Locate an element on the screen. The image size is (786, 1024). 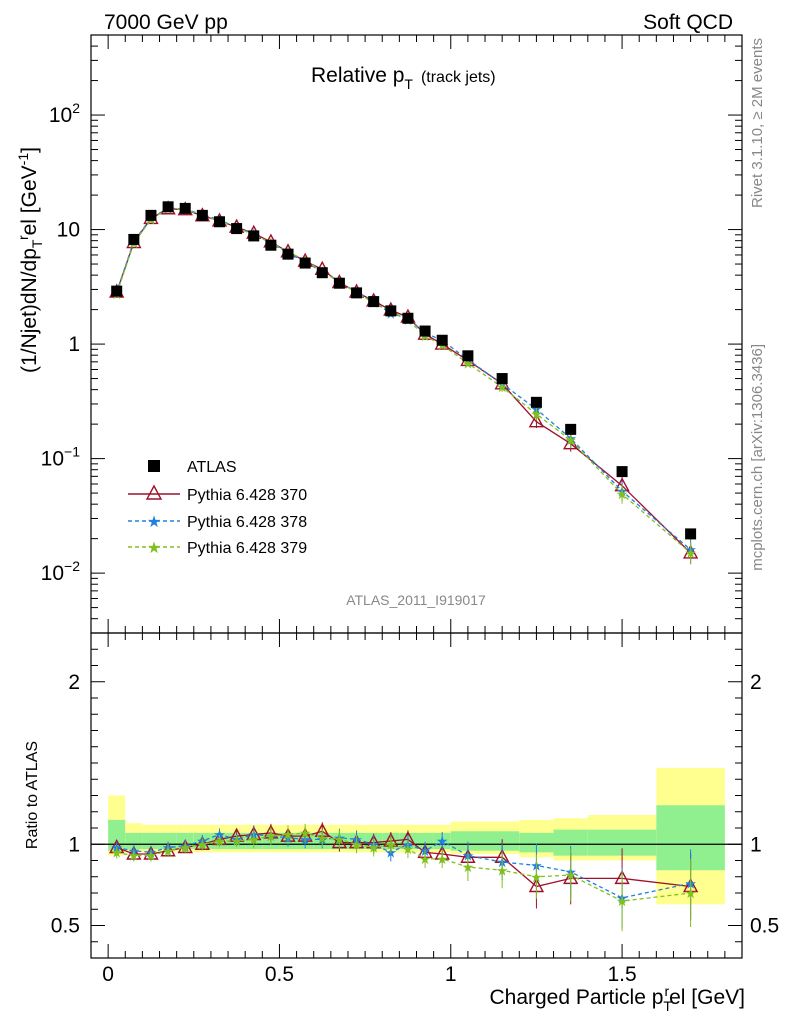
mcplots-label: mcplots.cern.ch [arXiv:1306.3436] is located at coordinates (757, 457).